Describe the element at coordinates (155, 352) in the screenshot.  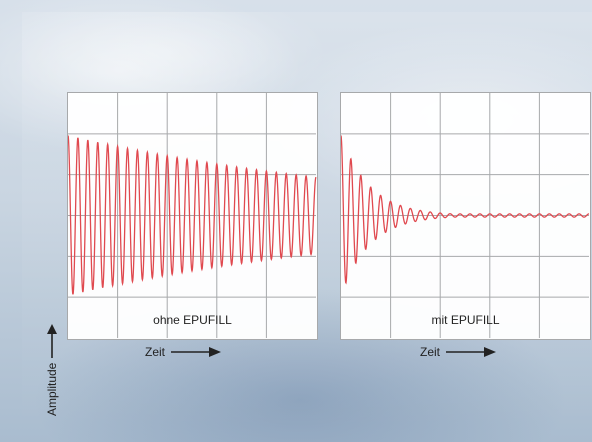
I see `x-axis-label-left-text: Zeit` at that location.